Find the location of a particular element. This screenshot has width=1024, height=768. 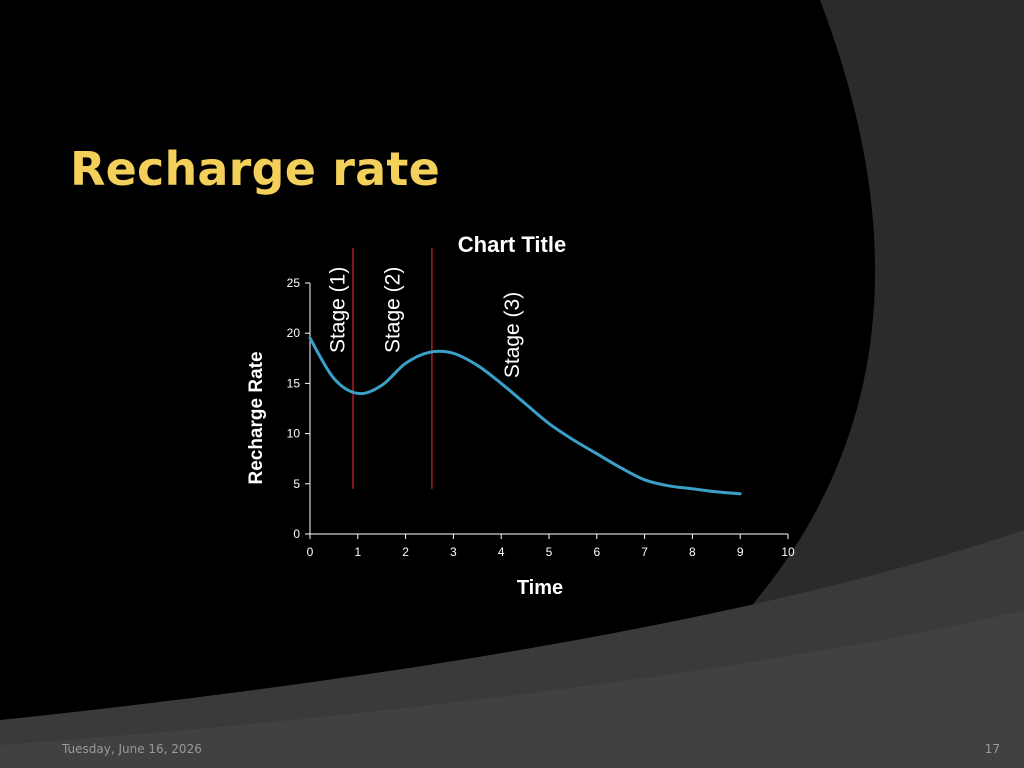

x-tick-label: 6 is located at coordinates (596, 552).